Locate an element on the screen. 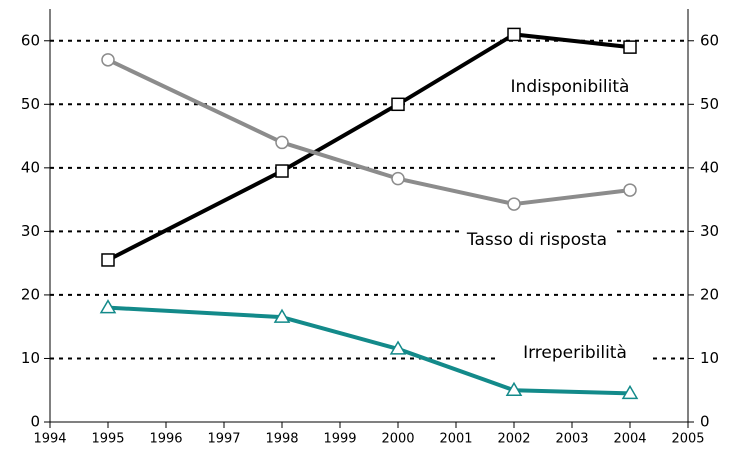  y-tick-label: 0 is located at coordinates (35, 422).